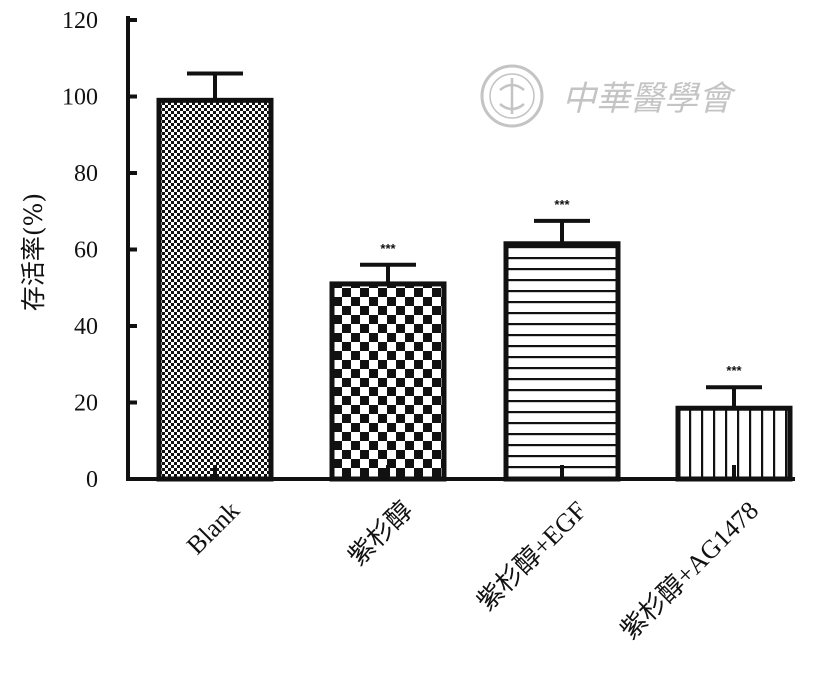 This screenshot has width=827, height=694. What do you see at coordinates (86, 251) in the screenshot?
I see `y-tick-label: 60` at bounding box center [86, 251].